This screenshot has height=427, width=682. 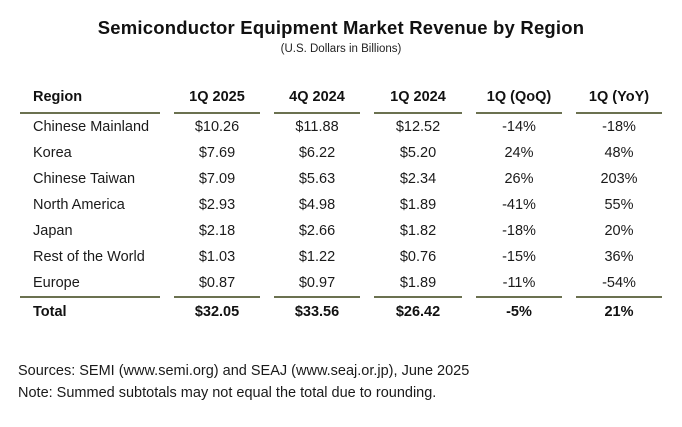 What do you see at coordinates (519, 257) in the screenshot?
I see `value-cell: -15%` at bounding box center [519, 257].